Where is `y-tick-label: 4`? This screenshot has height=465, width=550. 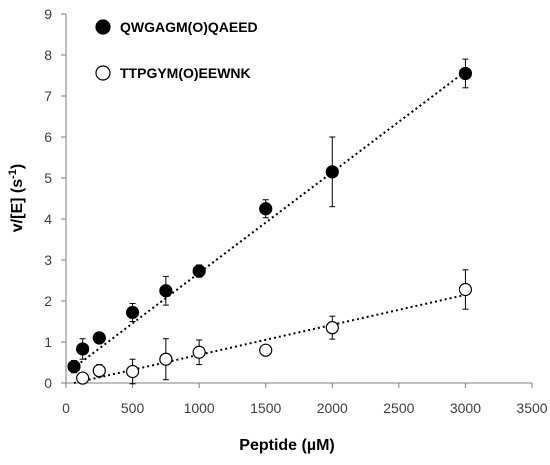 y-tick-label: 4 is located at coordinates (48, 219).